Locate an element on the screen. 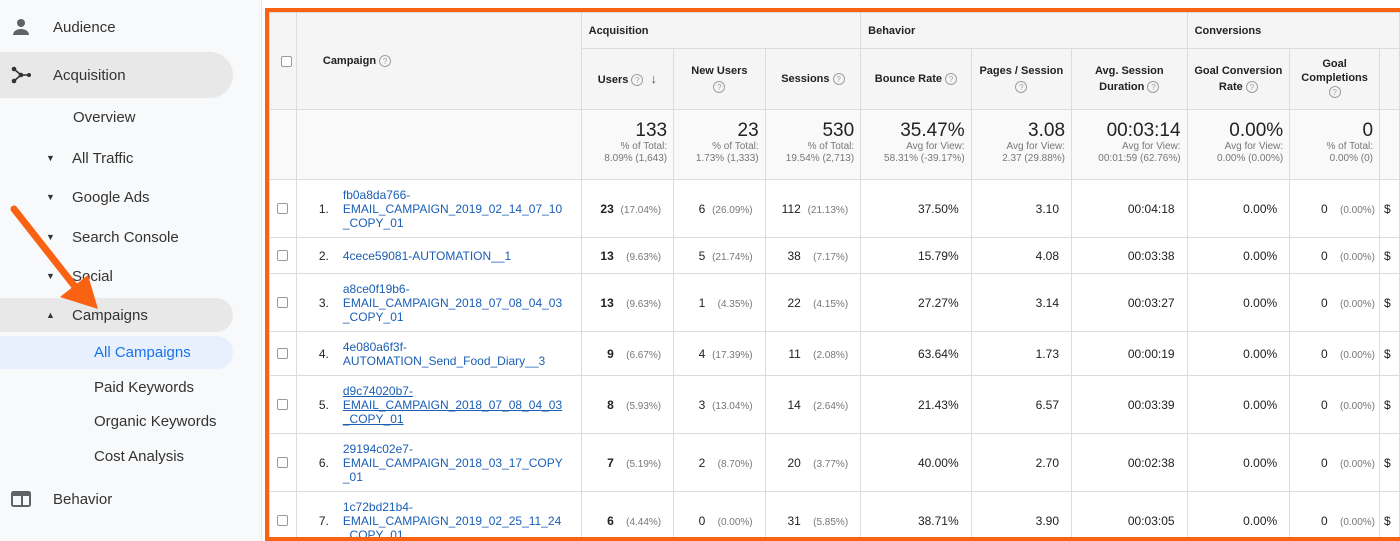  total-subtext: 8.09% (1,643) is located at coordinates (636, 158).